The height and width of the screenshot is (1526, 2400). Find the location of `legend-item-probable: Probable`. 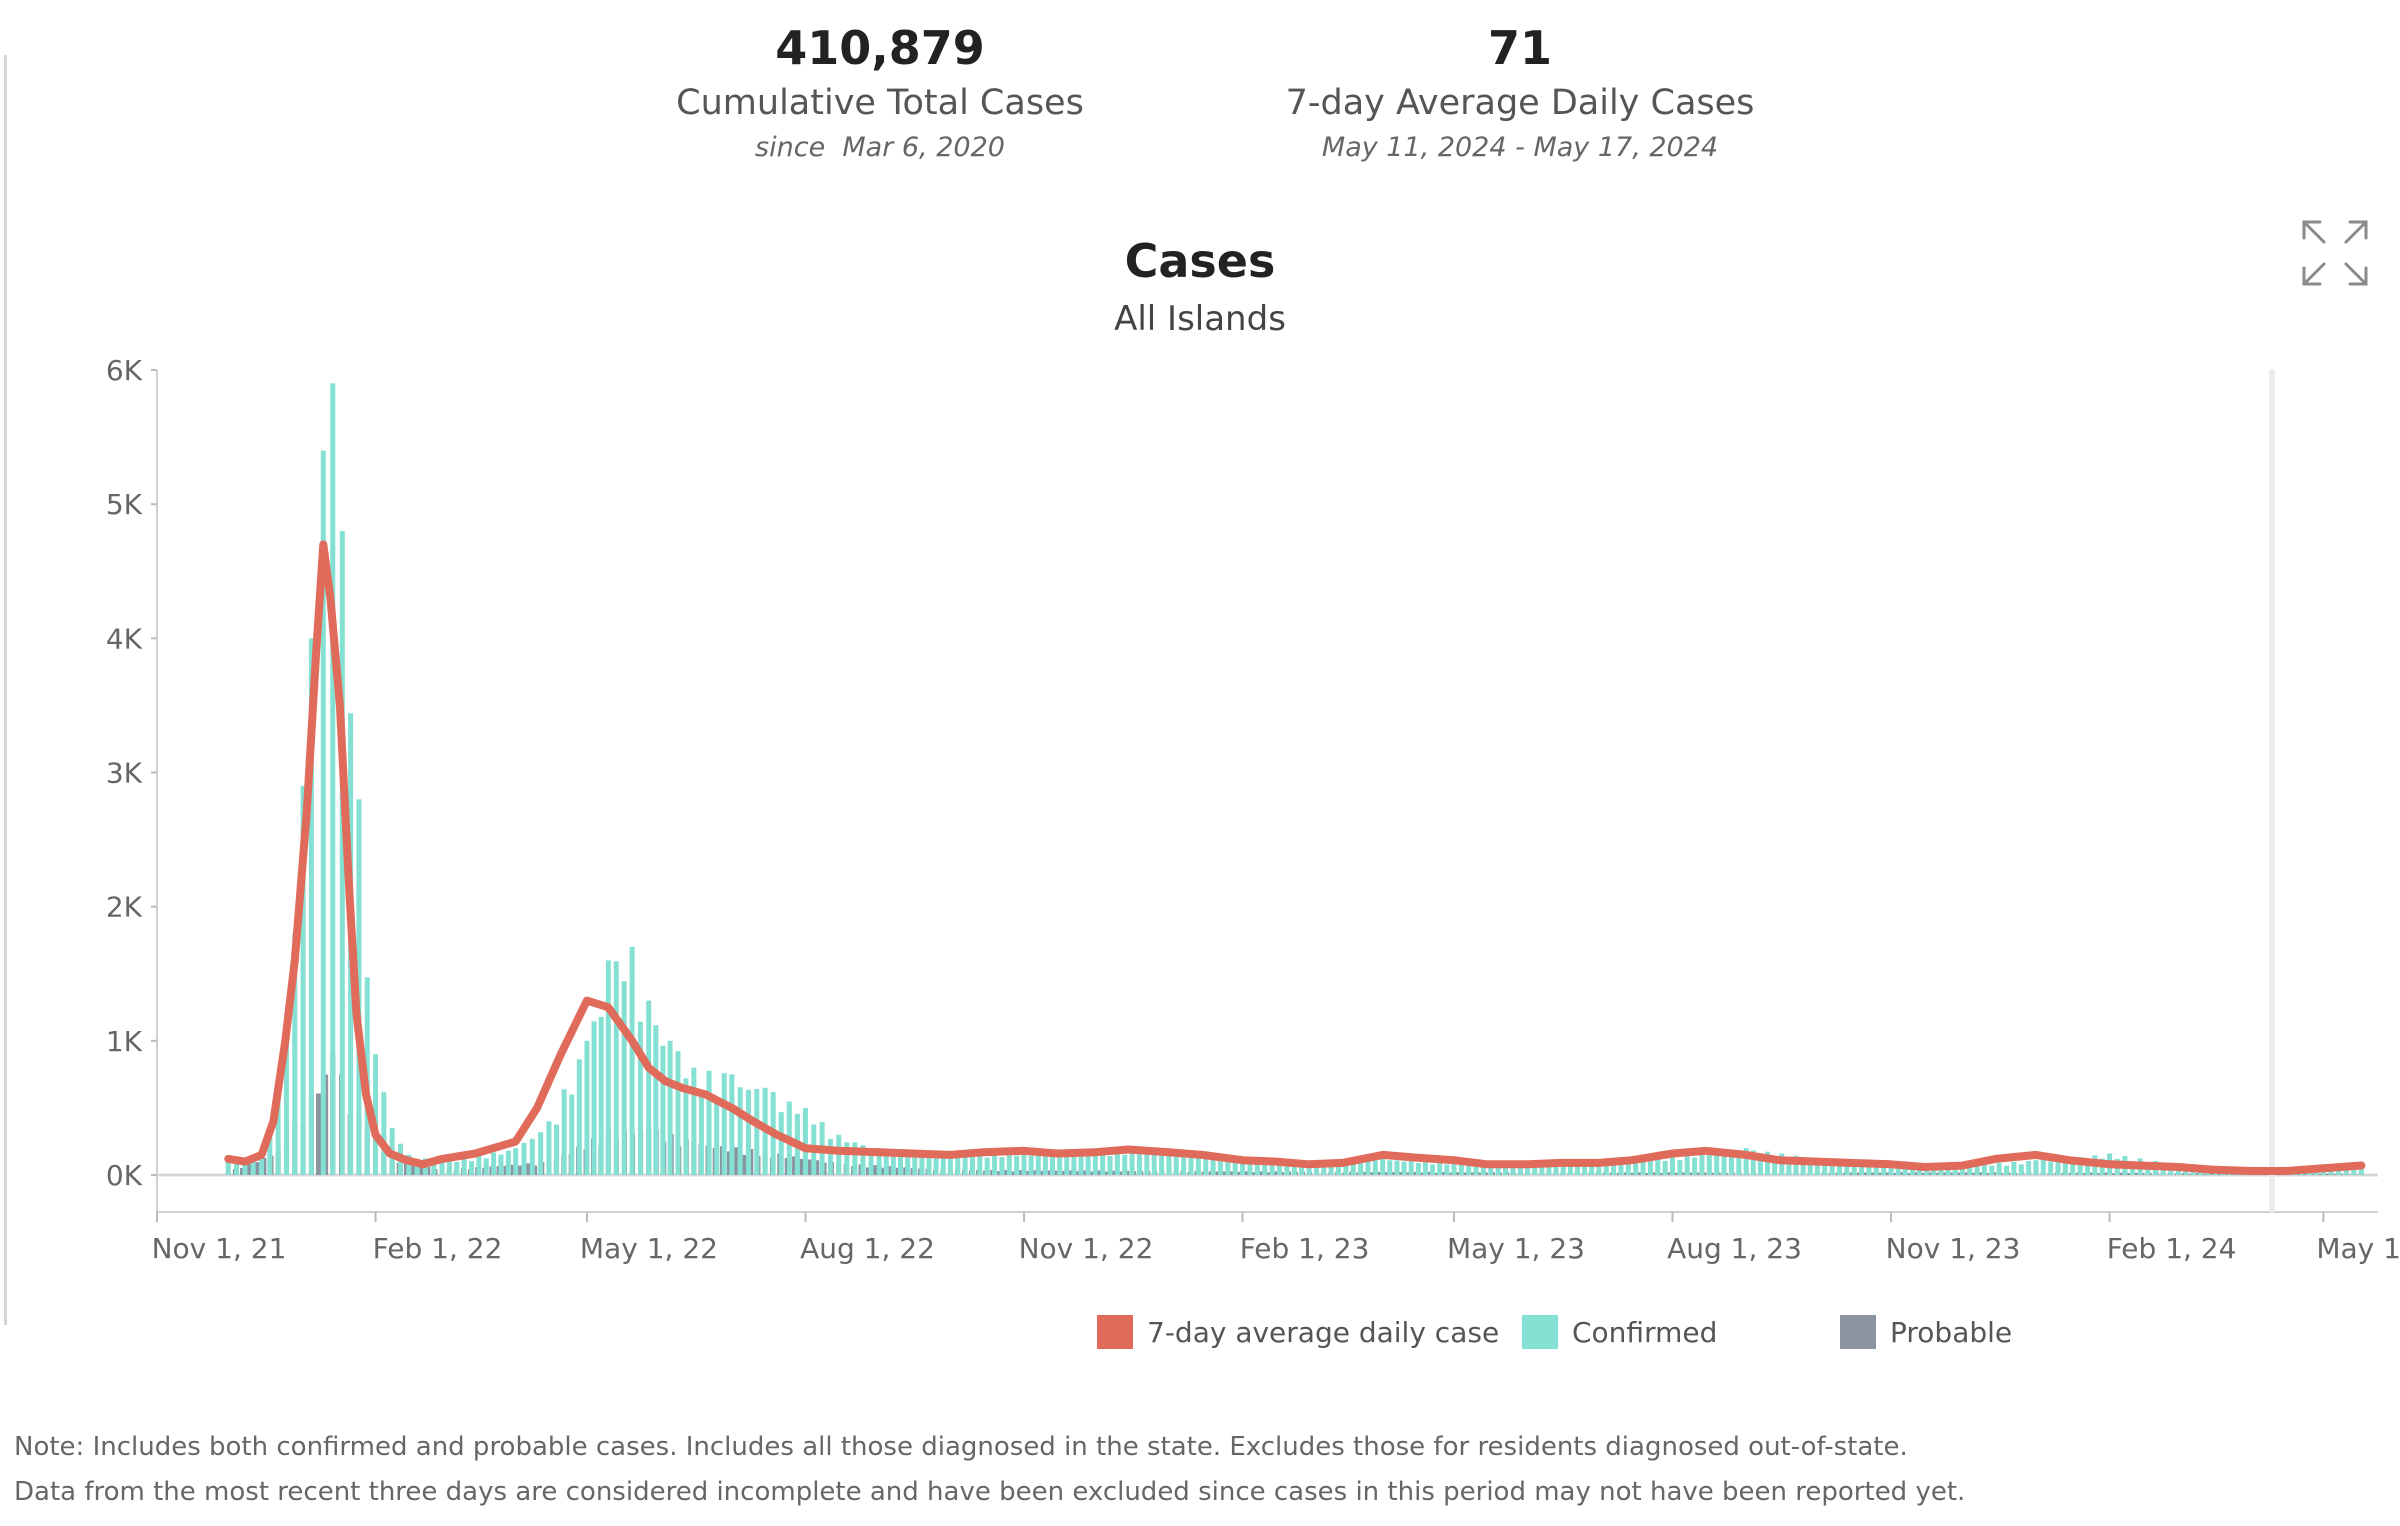

legend-item-probable: Probable is located at coordinates (1926, 1332).